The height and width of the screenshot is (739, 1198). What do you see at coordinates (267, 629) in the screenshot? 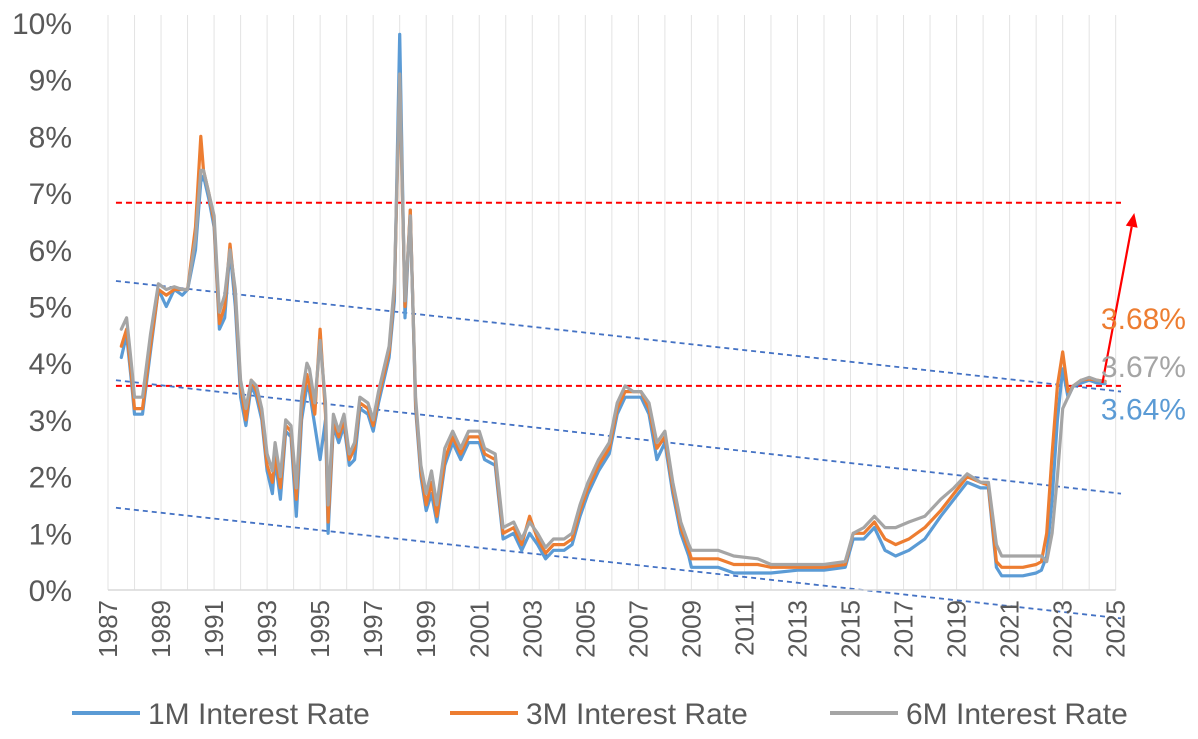
I see `x-tick-label: 1993` at bounding box center [267, 629].